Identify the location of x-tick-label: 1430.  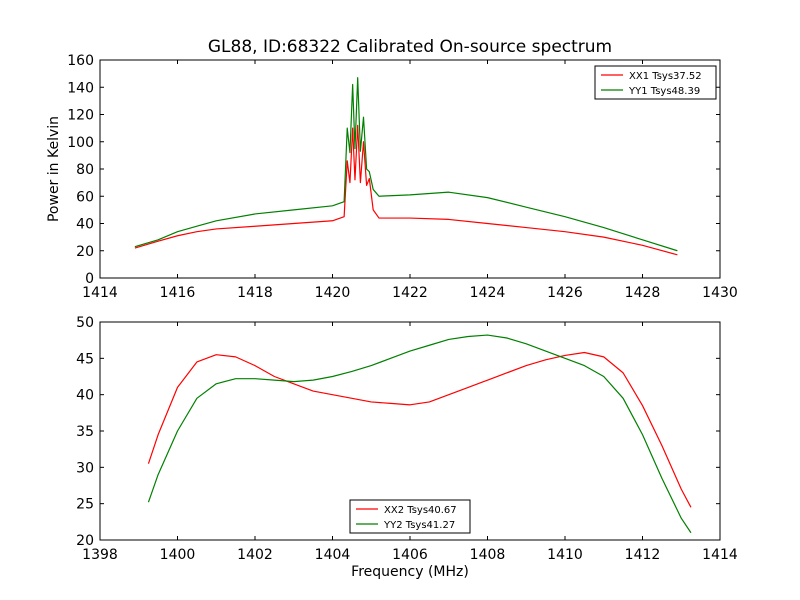
(720, 293).